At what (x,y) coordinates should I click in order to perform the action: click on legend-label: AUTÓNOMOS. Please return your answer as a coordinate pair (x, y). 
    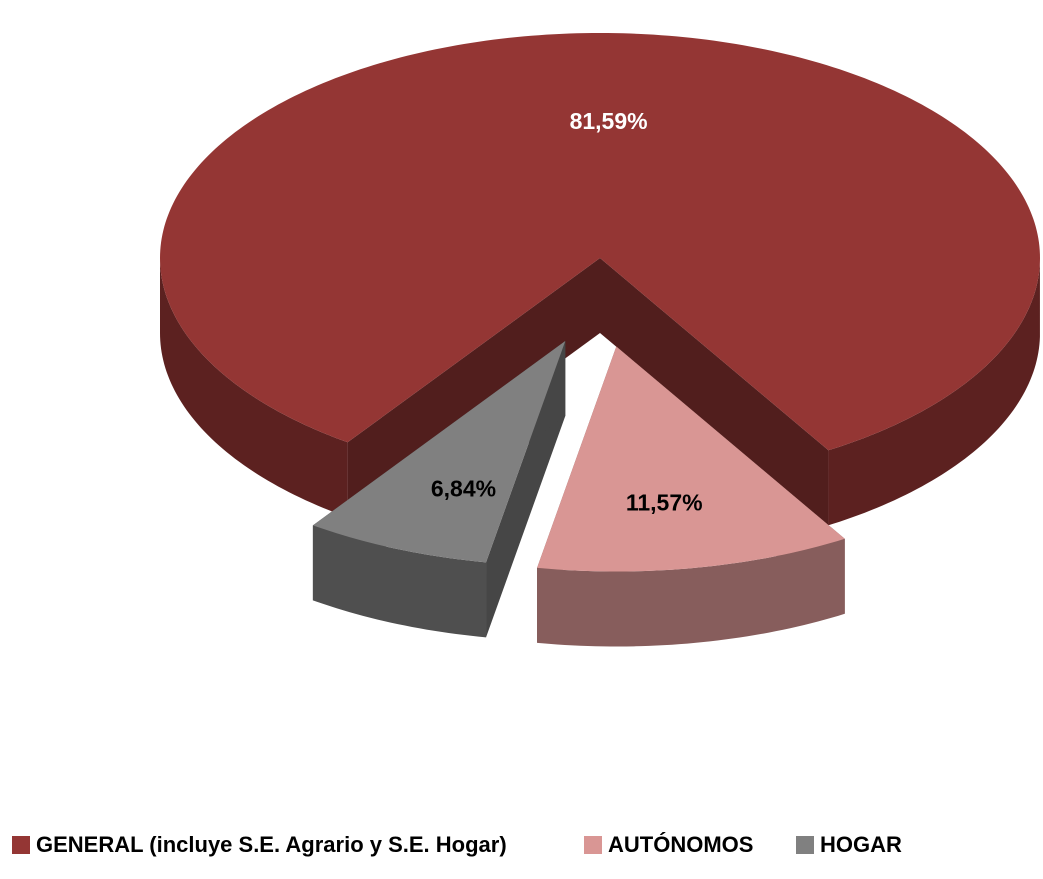
    Looking at the image, I should click on (680, 844).